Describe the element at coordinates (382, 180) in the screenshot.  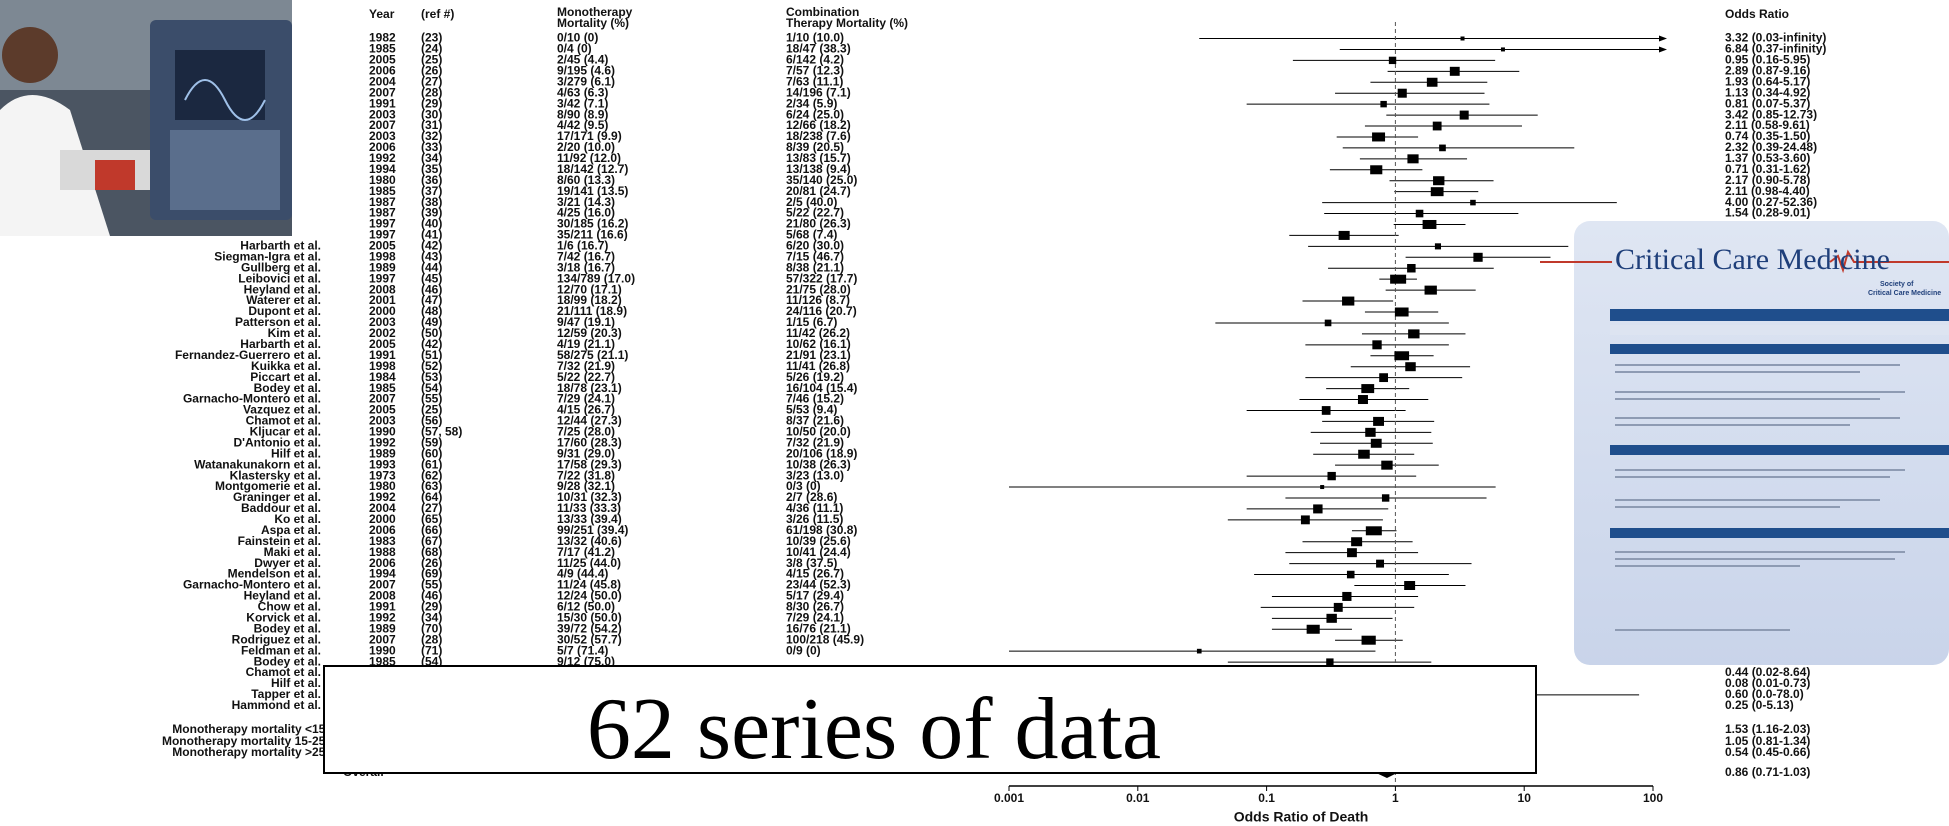
I see `study-year: 1980` at that location.